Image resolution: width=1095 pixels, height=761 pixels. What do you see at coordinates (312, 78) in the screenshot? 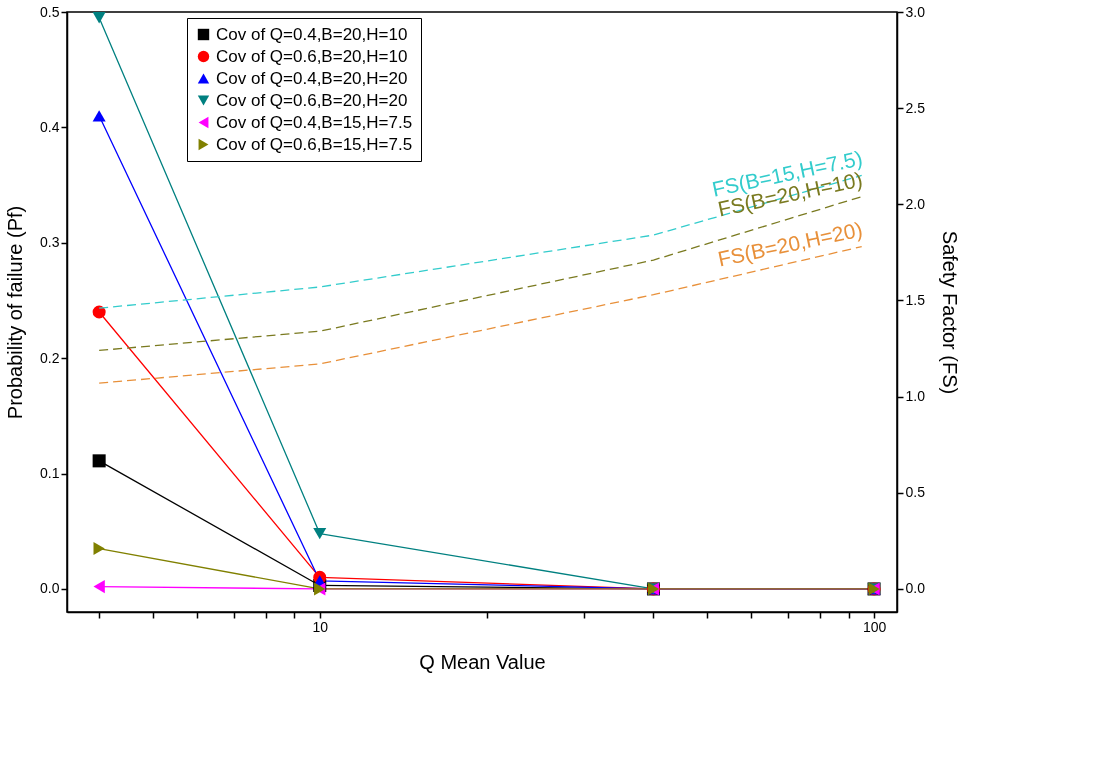
I see `legend-label: Cov of Q=0.4,B=20,H=20` at bounding box center [312, 78].